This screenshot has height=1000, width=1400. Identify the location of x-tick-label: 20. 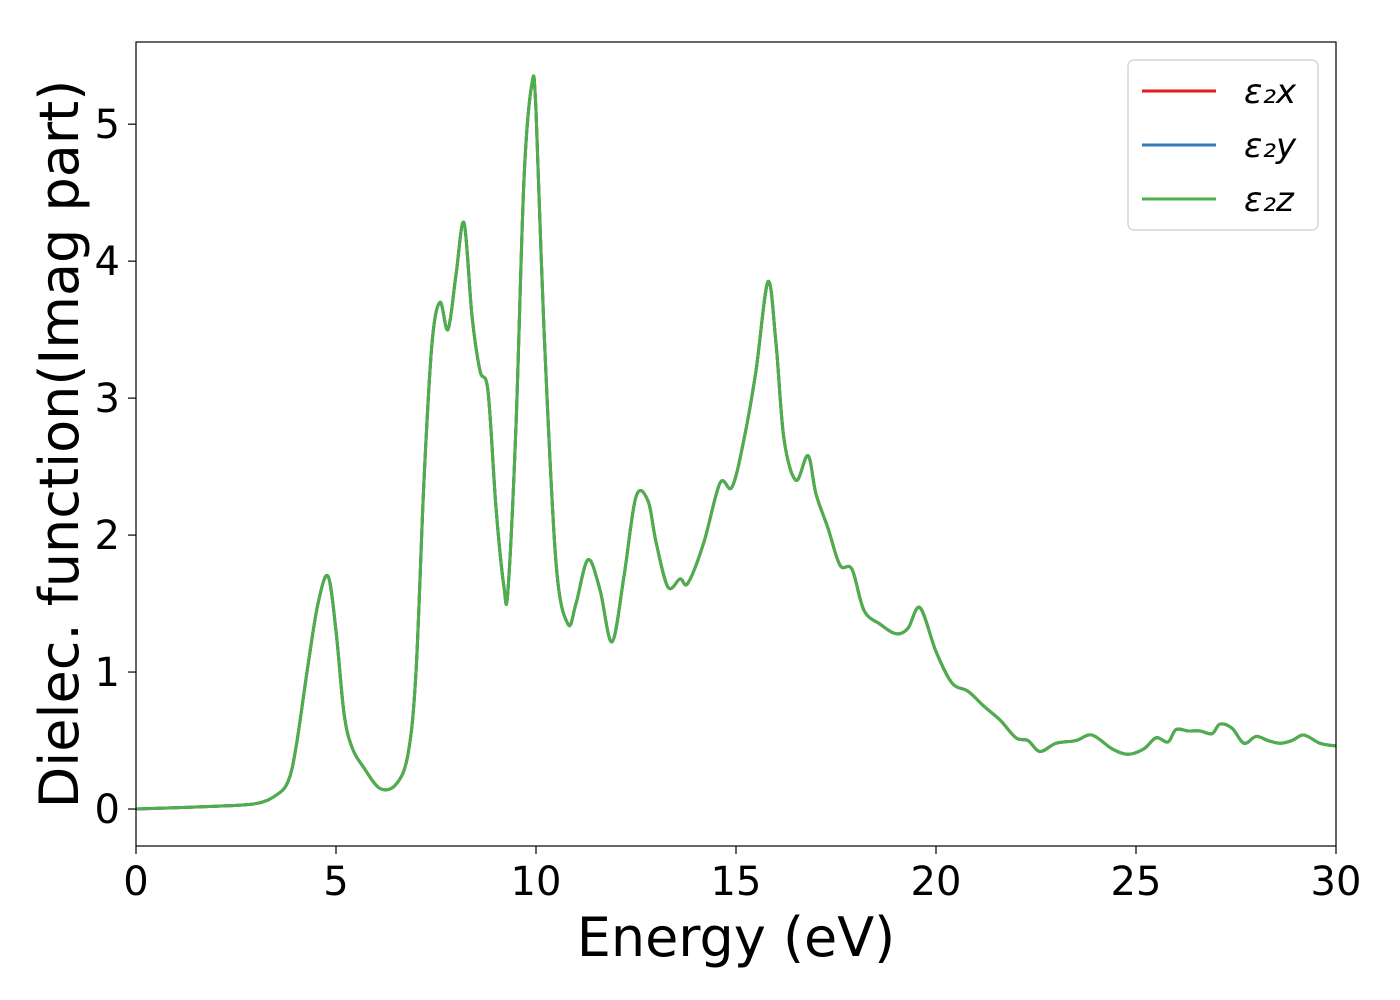
(936, 882).